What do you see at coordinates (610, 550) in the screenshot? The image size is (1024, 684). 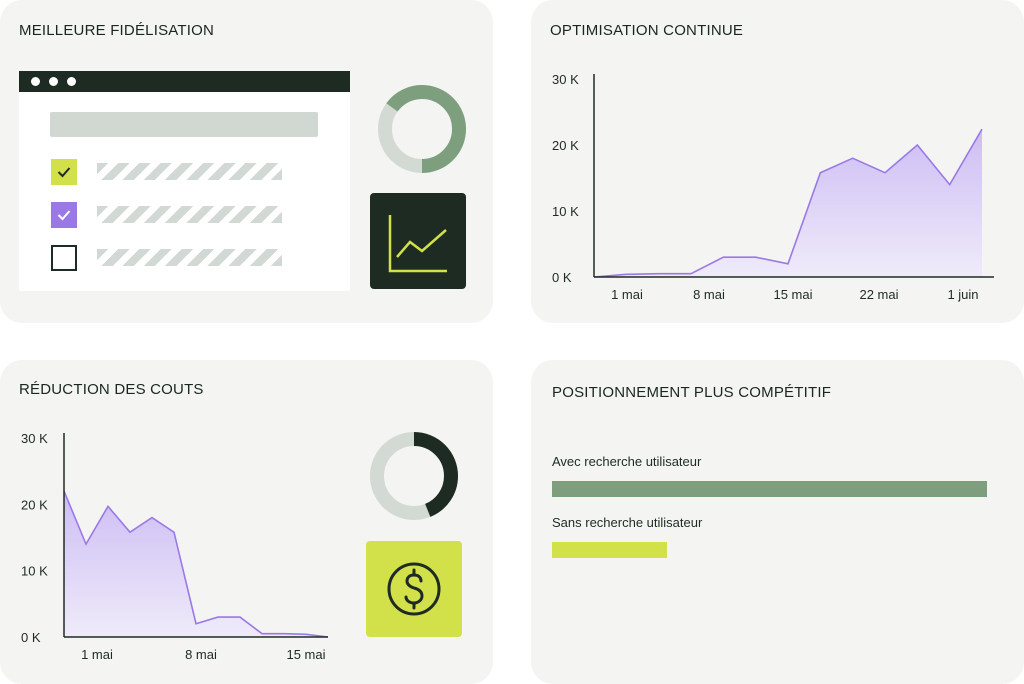 I see `bar-sans-recherche` at bounding box center [610, 550].